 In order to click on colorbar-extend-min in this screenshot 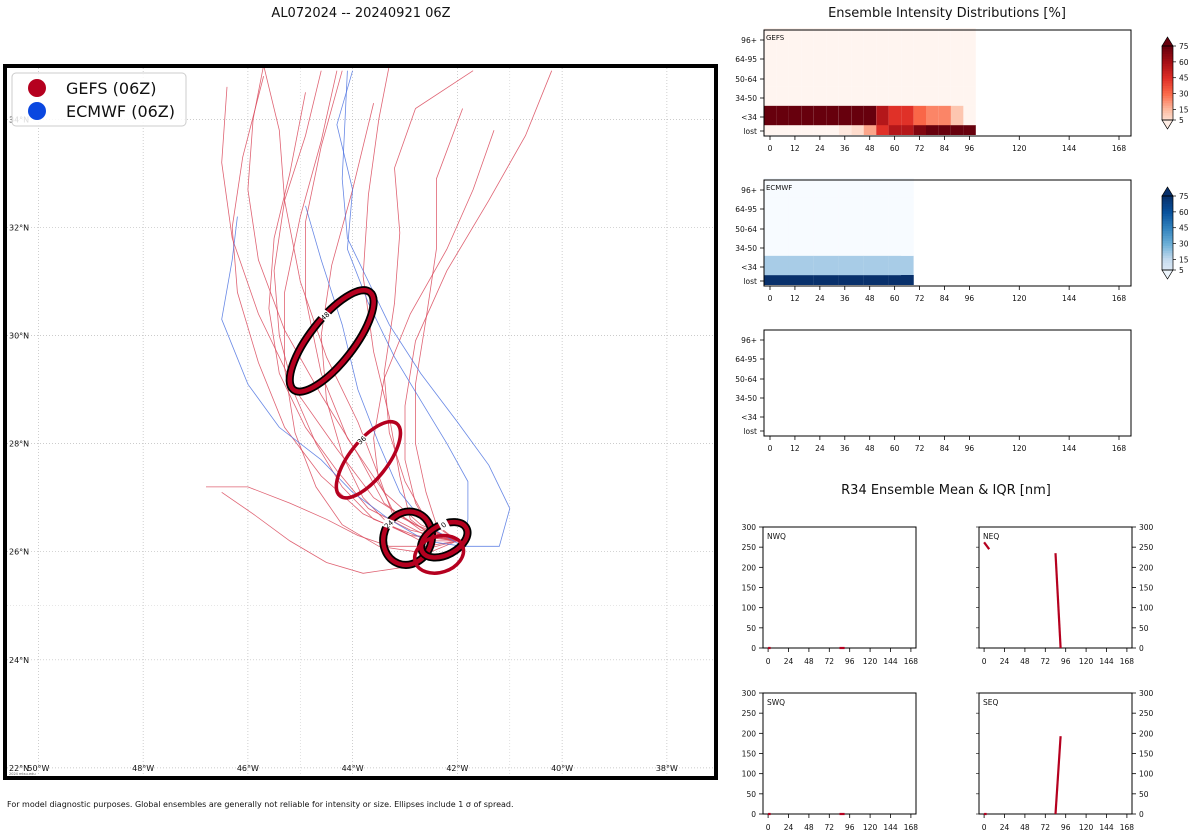, I will do `click(1167, 274)`.